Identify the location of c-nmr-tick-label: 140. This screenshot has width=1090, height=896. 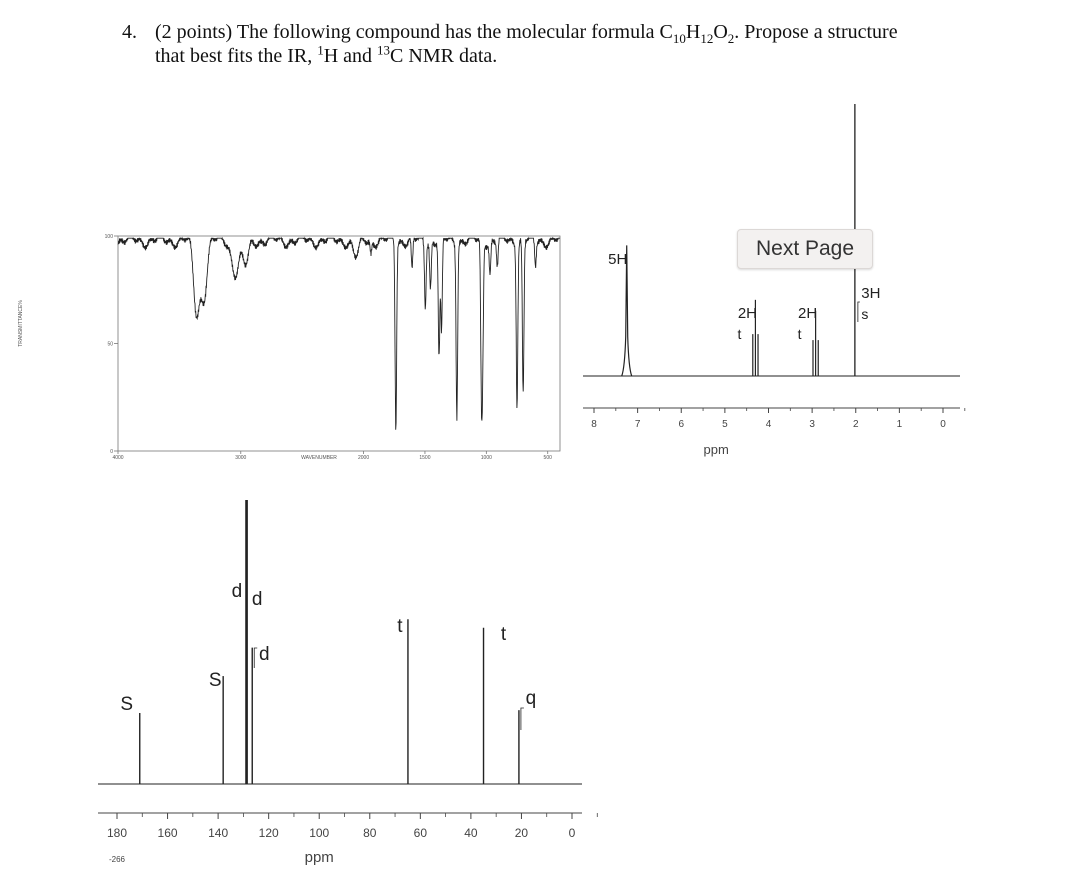
(218, 833).